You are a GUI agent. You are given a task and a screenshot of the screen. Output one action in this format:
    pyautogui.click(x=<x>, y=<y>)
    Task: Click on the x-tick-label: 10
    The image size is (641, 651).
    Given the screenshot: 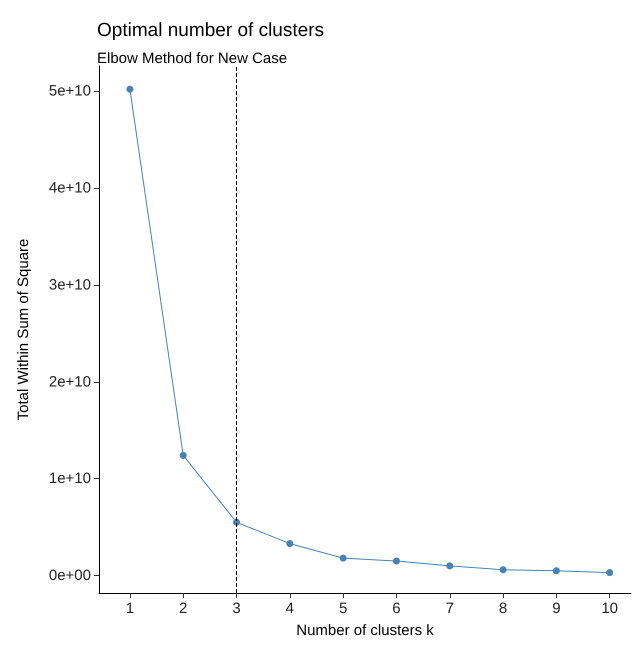 What is the action you would take?
    pyautogui.click(x=609, y=608)
    